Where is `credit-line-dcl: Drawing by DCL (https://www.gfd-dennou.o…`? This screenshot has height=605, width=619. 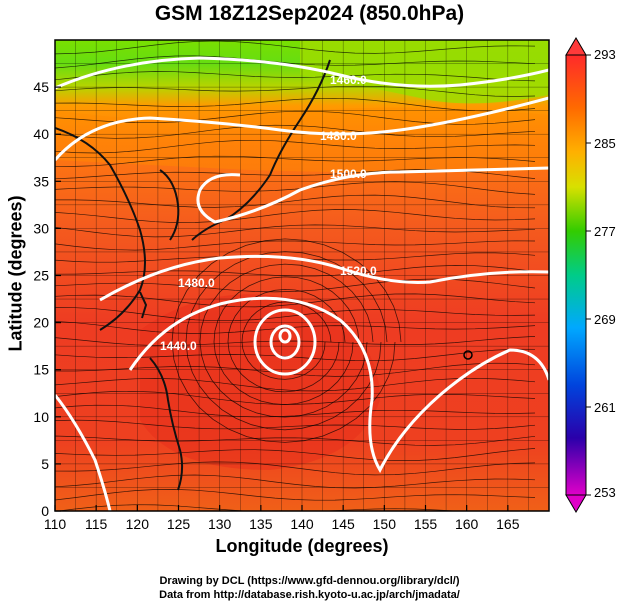
credit-line-dcl: Drawing by DCL (https://www.gfd-dennou.o… is located at coordinates (309, 581).